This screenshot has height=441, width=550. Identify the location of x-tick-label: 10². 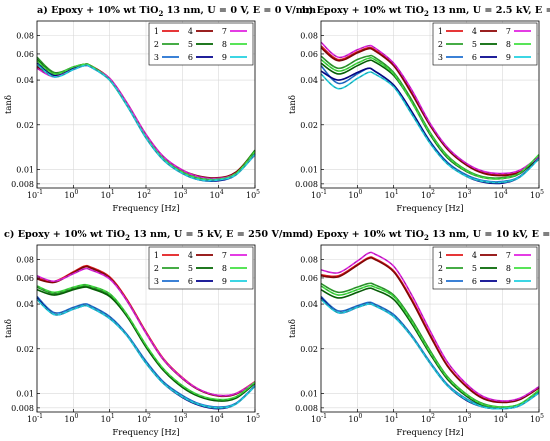
(428, 194).